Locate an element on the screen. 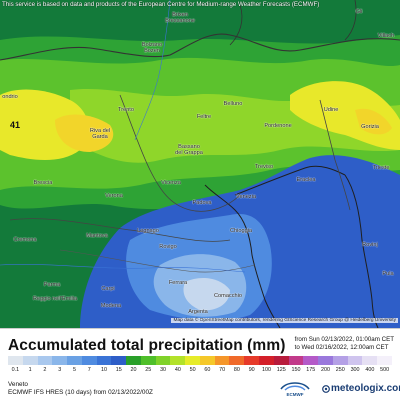 The width and height of the screenshot is (400, 400). city-riva-del-garda: Riva del Garda is located at coordinates (100, 134).